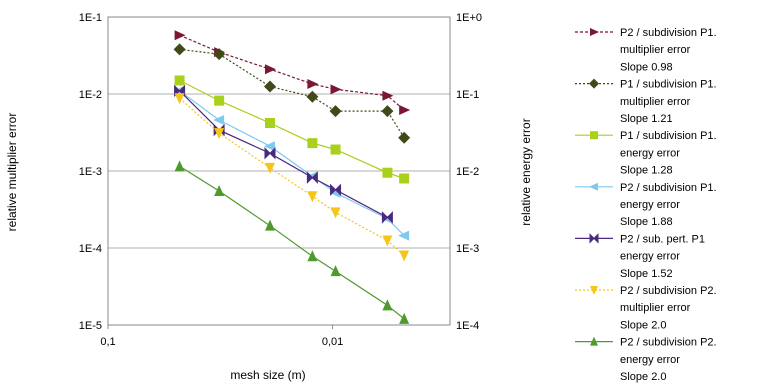 This screenshot has width=769, height=385. Describe the element at coordinates (90, 249) in the screenshot. I see `y-left-tick-label: 1E-4` at that location.